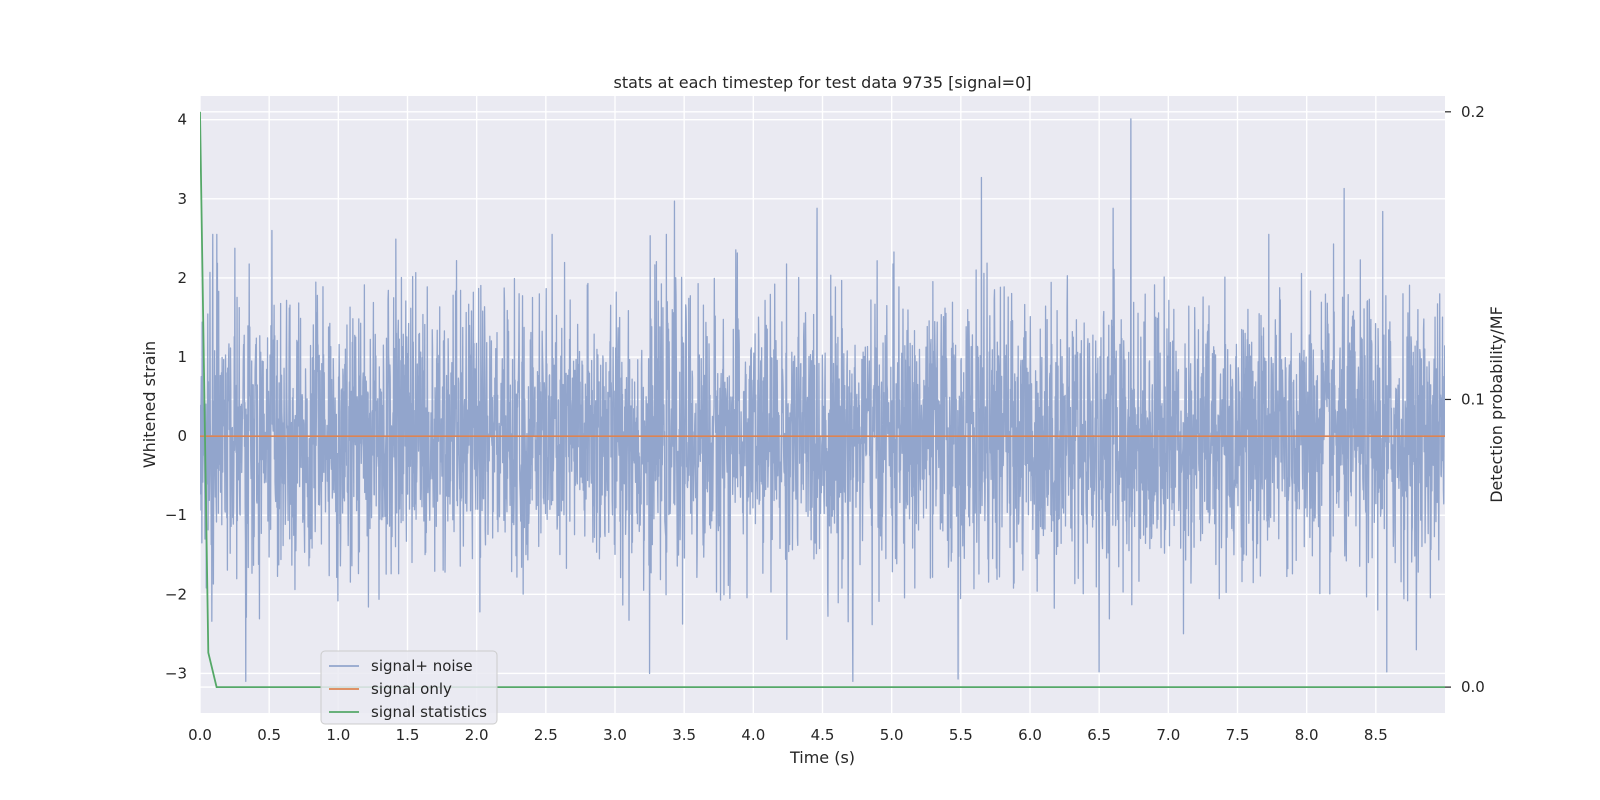  What do you see at coordinates (182, 436) in the screenshot?
I see `y-tick-label: 0` at bounding box center [182, 436].